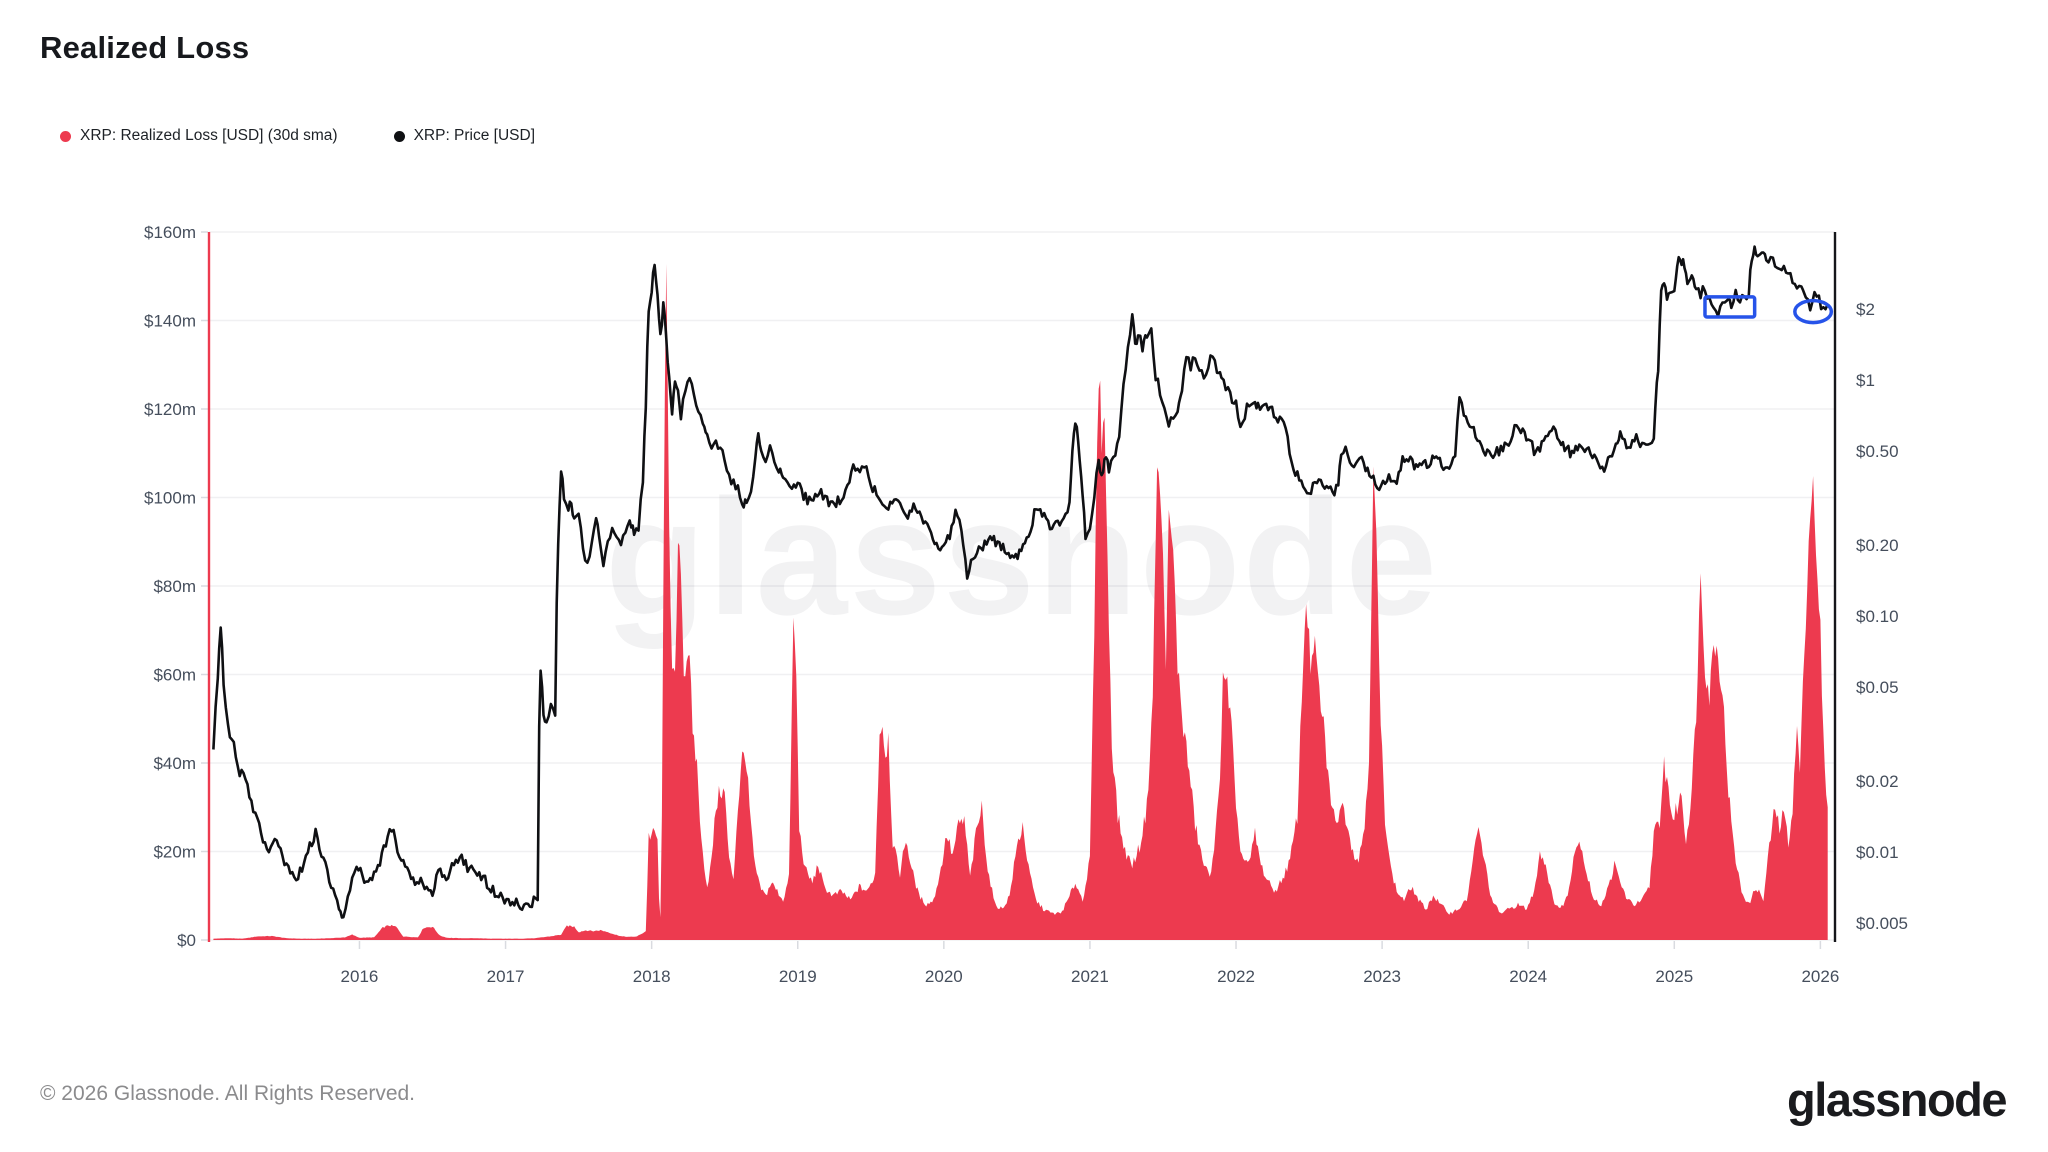 The image size is (2048, 1152). Describe the element at coordinates (65, 136) in the screenshot. I see `legend-swatch-realized-loss-icon` at that location.